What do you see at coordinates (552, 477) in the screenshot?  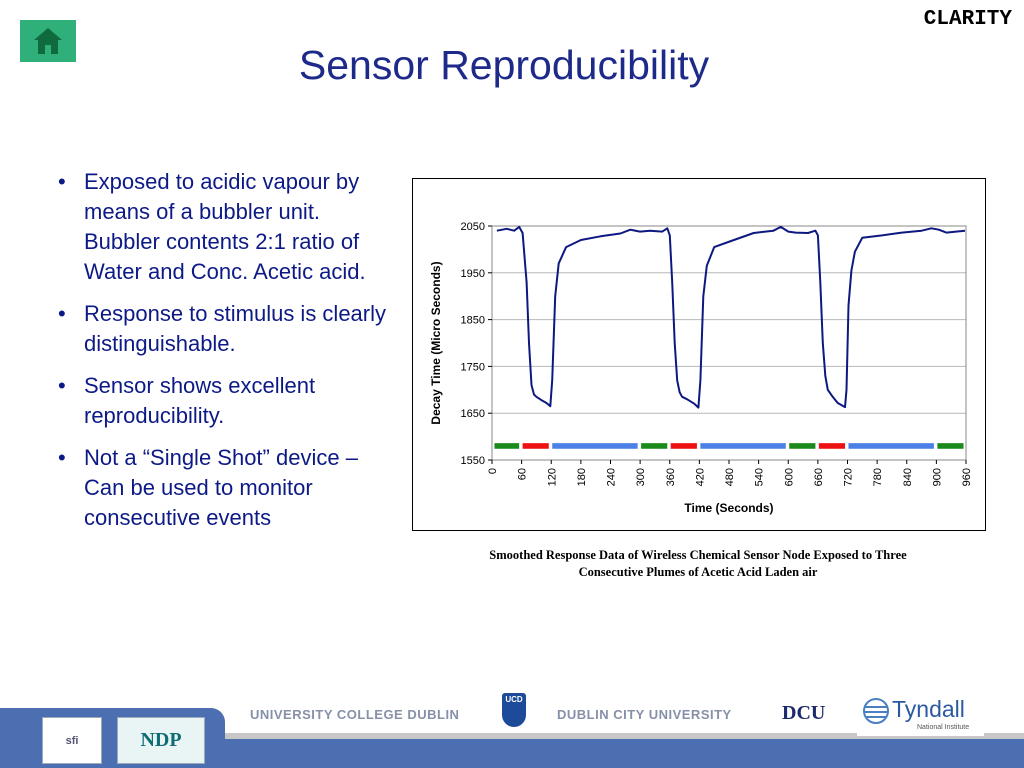 I see `x-tick-label: 120` at bounding box center [552, 477].